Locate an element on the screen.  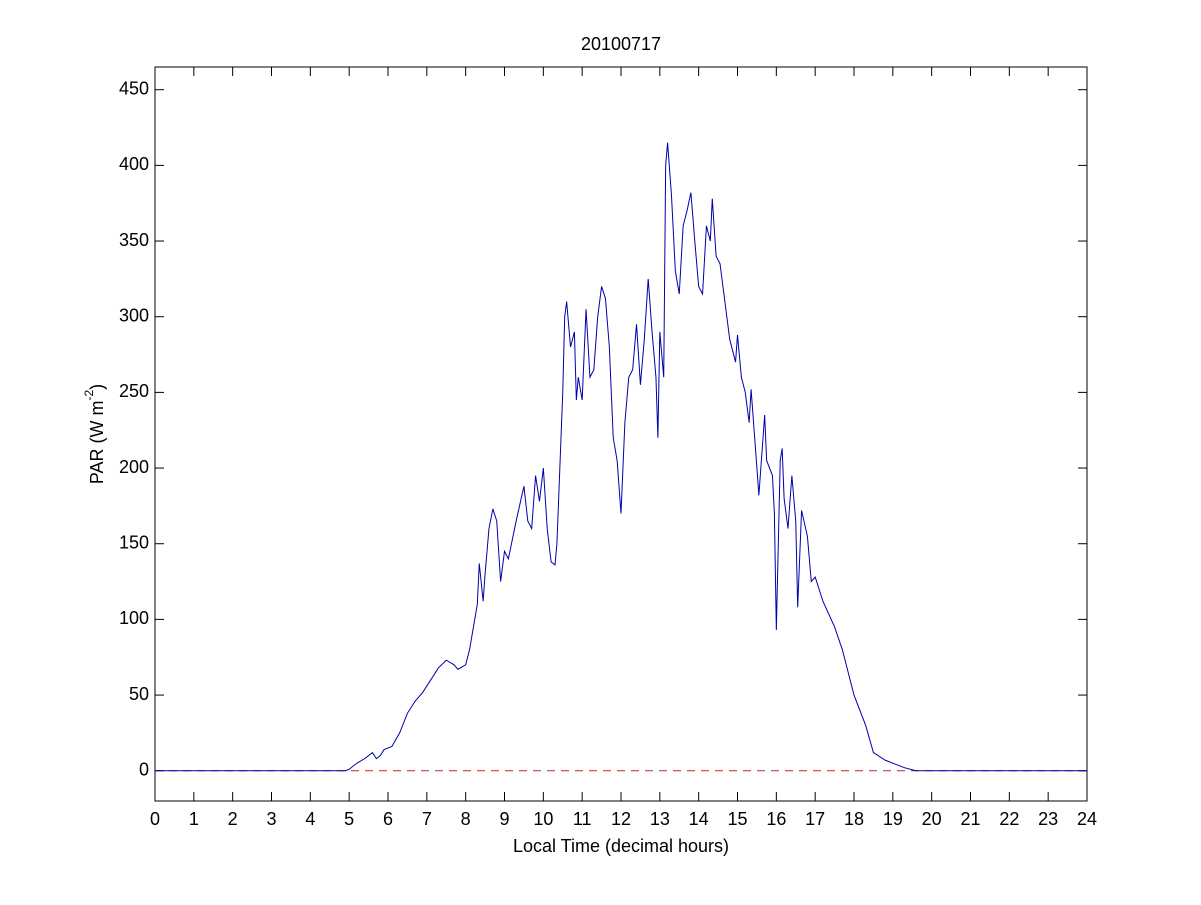
x-tick-label: 16 is located at coordinates (776, 819).